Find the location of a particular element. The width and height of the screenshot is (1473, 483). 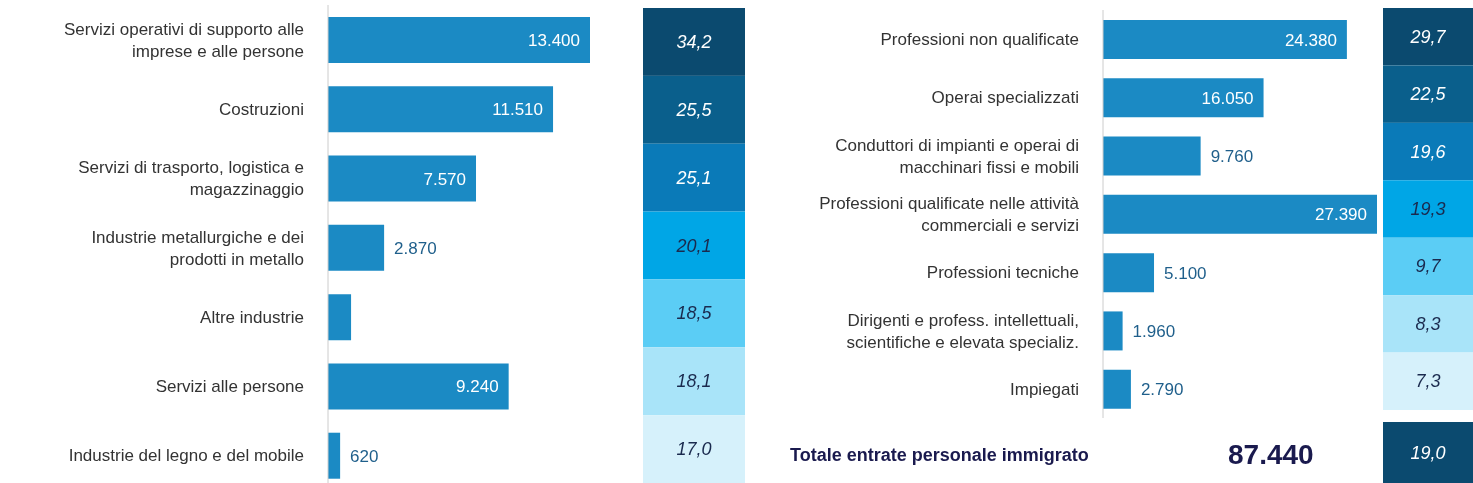

data-label: 22,5 is located at coordinates (1428, 94).